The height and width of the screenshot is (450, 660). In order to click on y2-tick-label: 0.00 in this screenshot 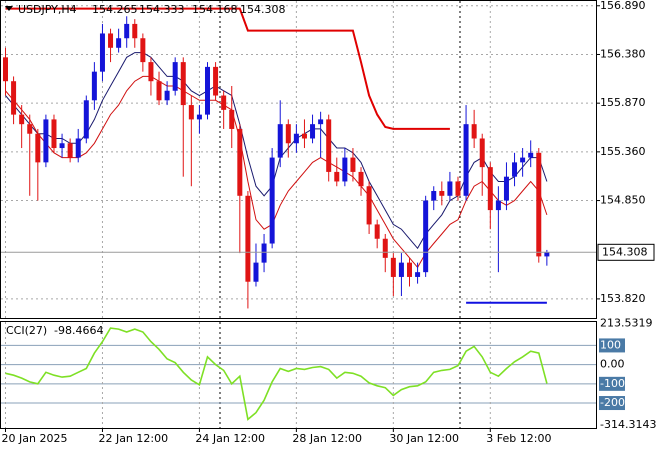, I will do `click(612, 364)`.